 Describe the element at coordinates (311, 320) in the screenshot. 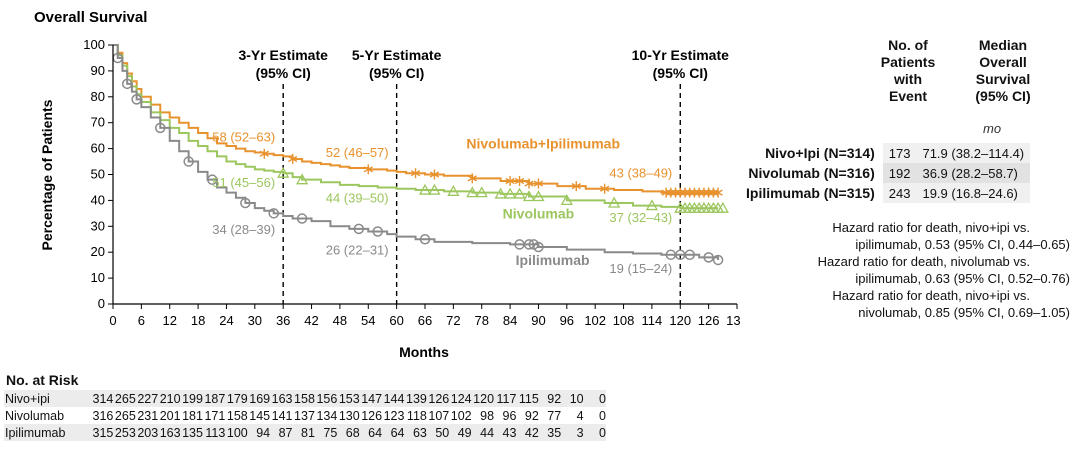

I see `x-tick-label: 42` at that location.